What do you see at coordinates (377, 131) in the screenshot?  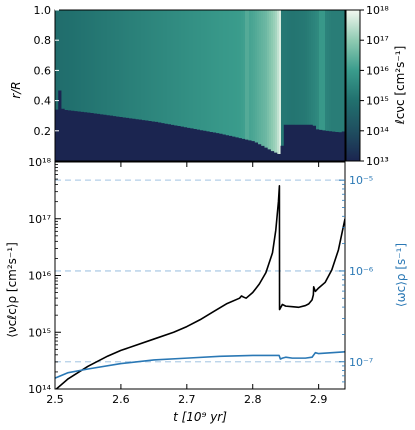 I see `colorbar-tick-label: 10¹⁴` at bounding box center [377, 131].